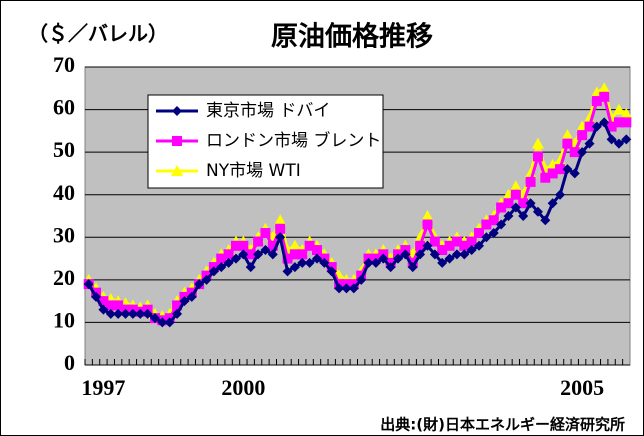 This screenshot has height=436, width=644. What do you see at coordinates (293, 140) in the screenshot?
I see `legend-label: ロンドン市場 ブレント` at bounding box center [293, 140].